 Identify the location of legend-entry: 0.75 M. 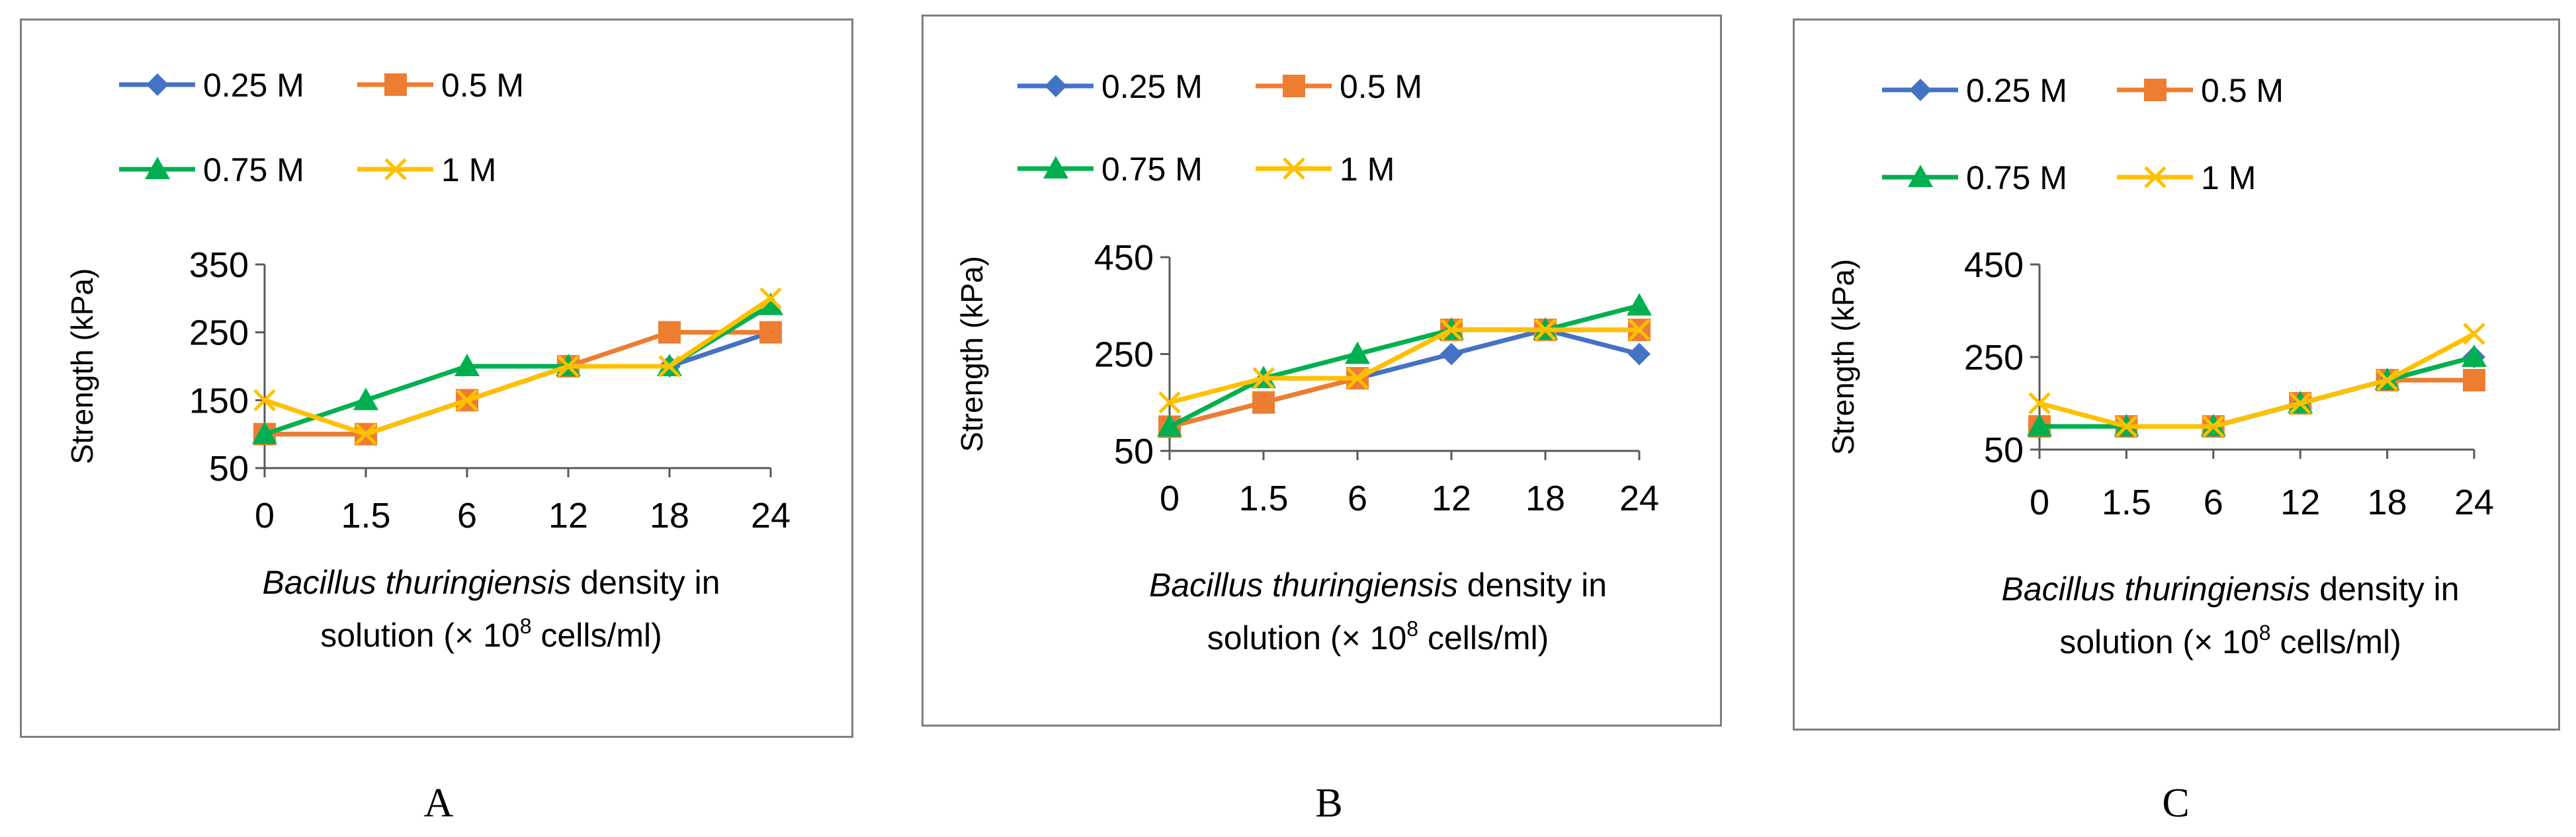
(1110, 169).